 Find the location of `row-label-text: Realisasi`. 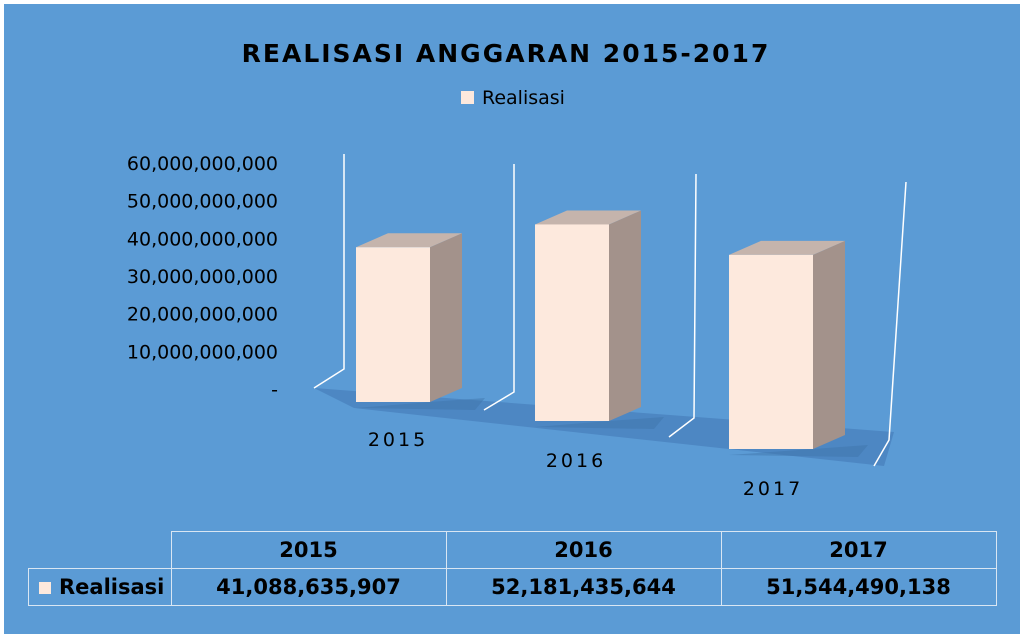

row-label-text: Realisasi is located at coordinates (112, 587).